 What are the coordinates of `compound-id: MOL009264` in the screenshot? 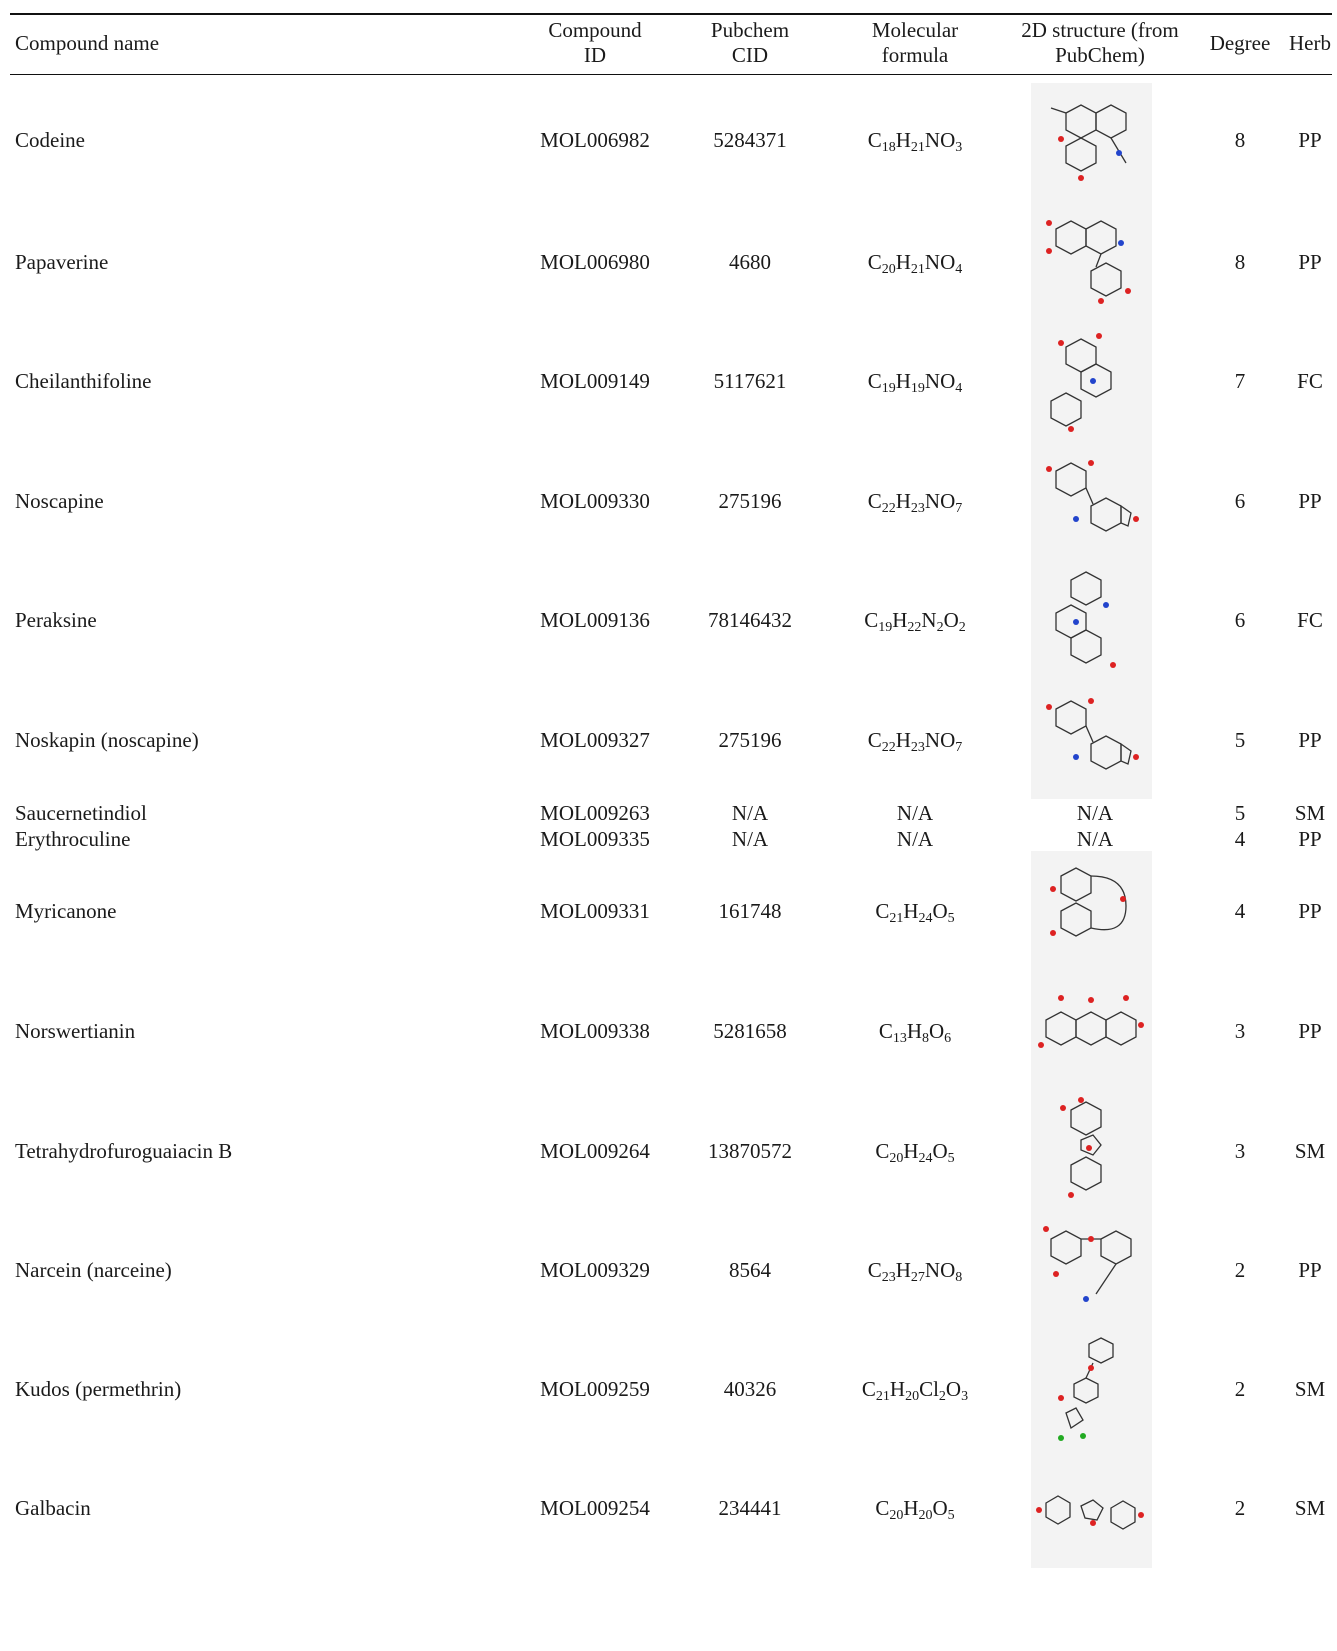 It's located at (595, 1151).